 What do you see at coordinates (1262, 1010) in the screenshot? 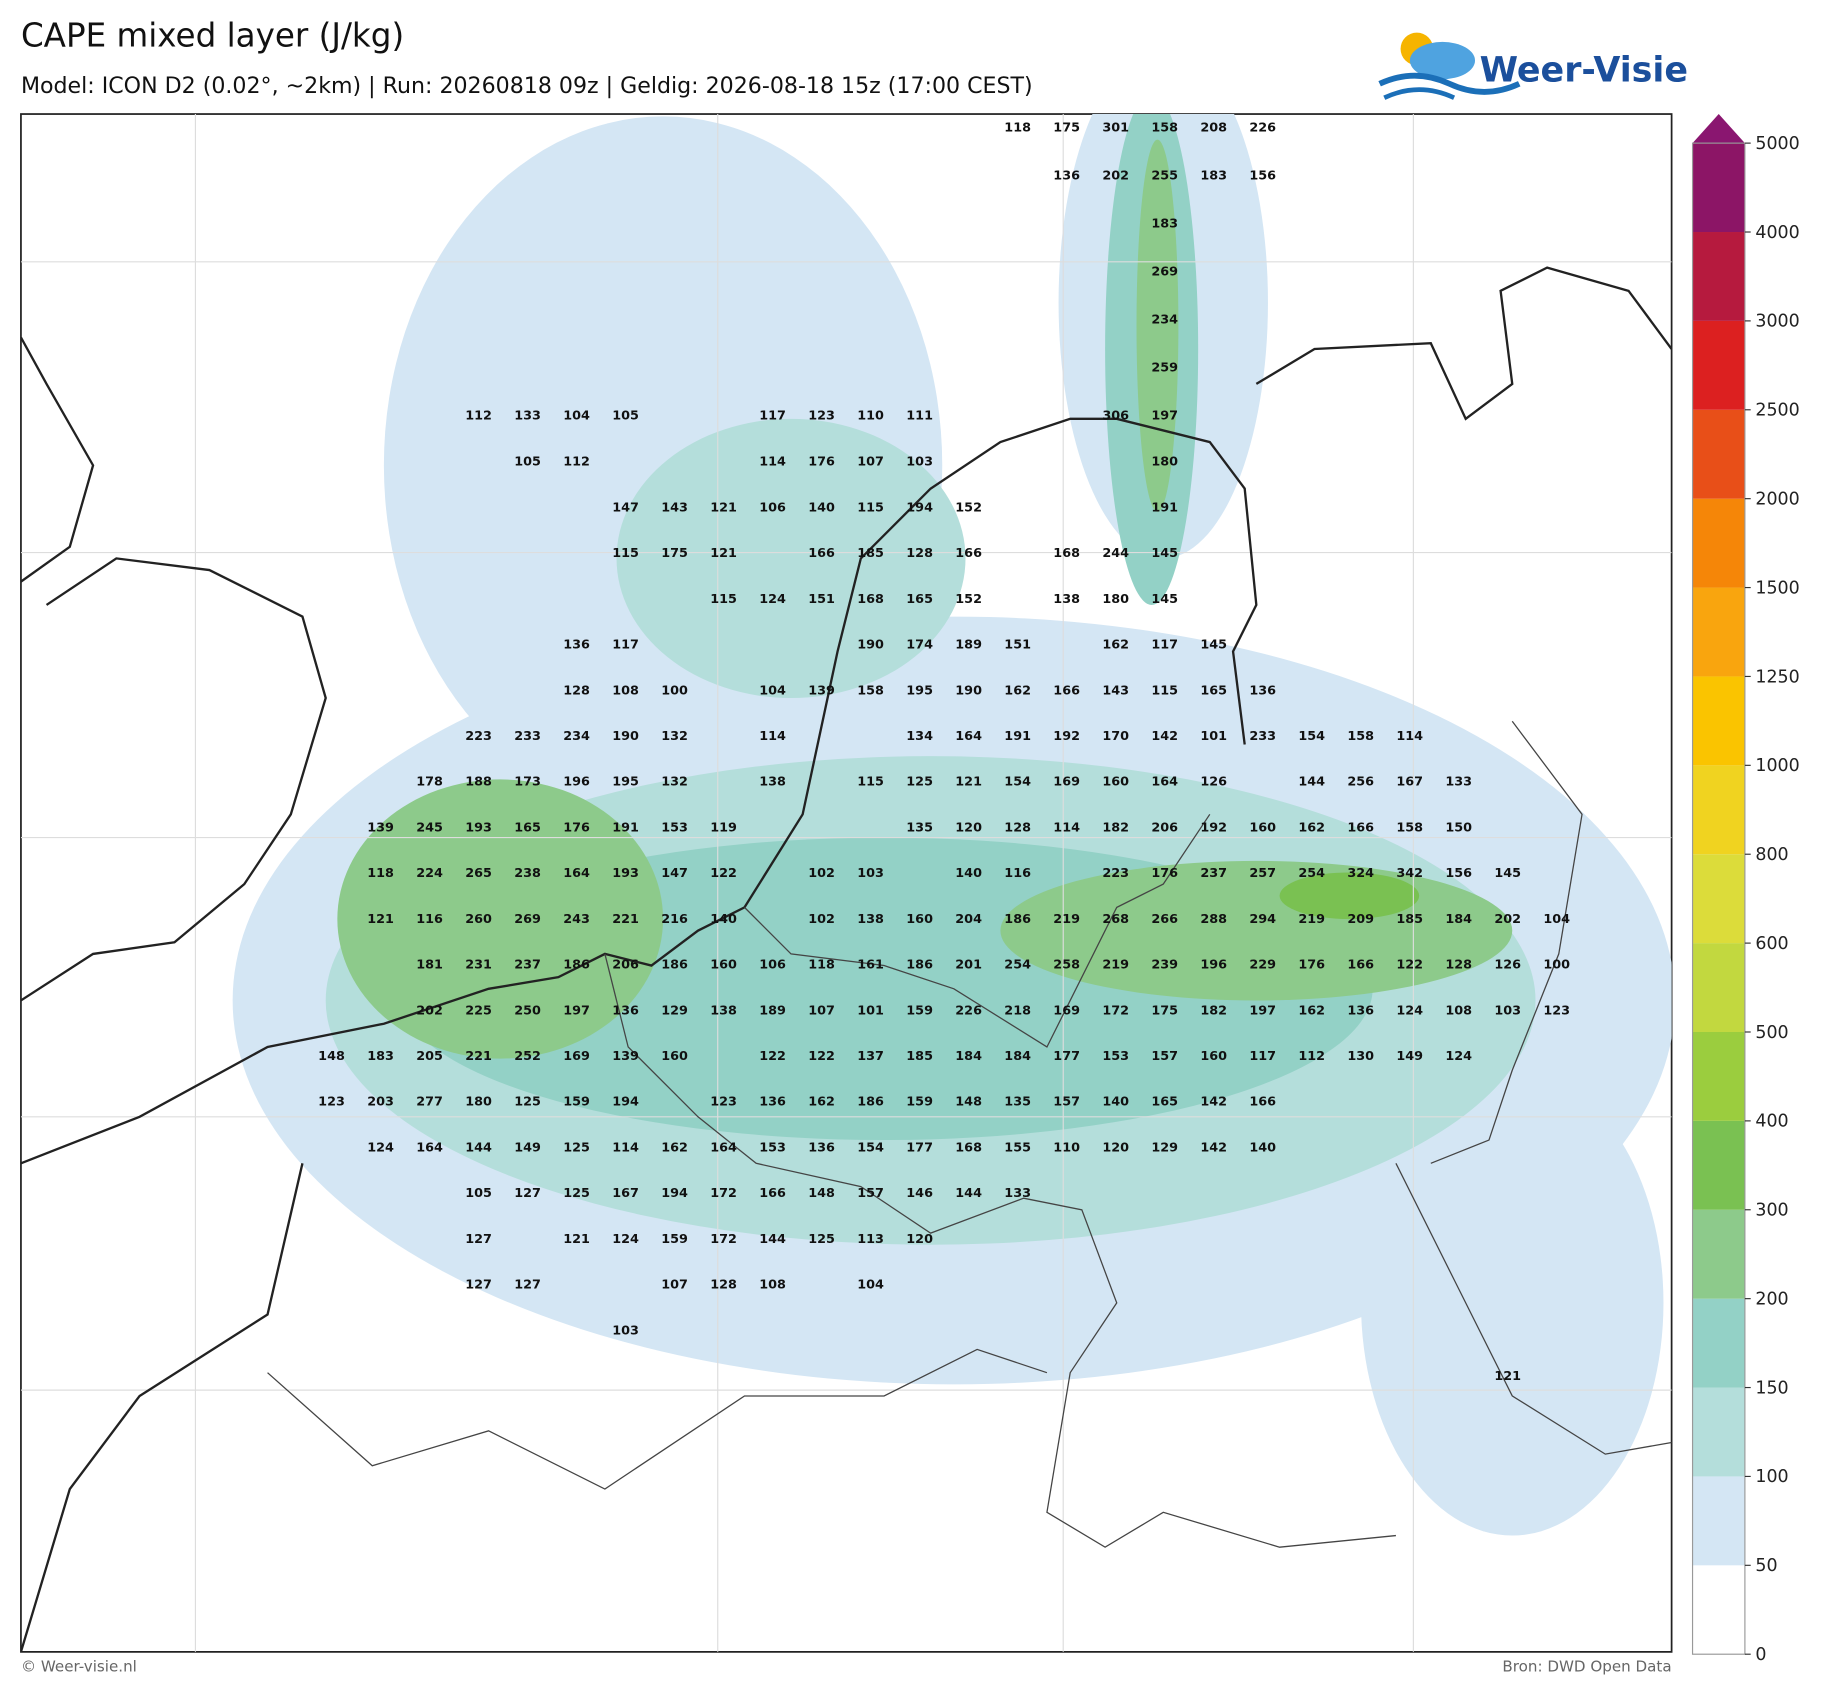
I see `cape-value: 197` at bounding box center [1262, 1010].